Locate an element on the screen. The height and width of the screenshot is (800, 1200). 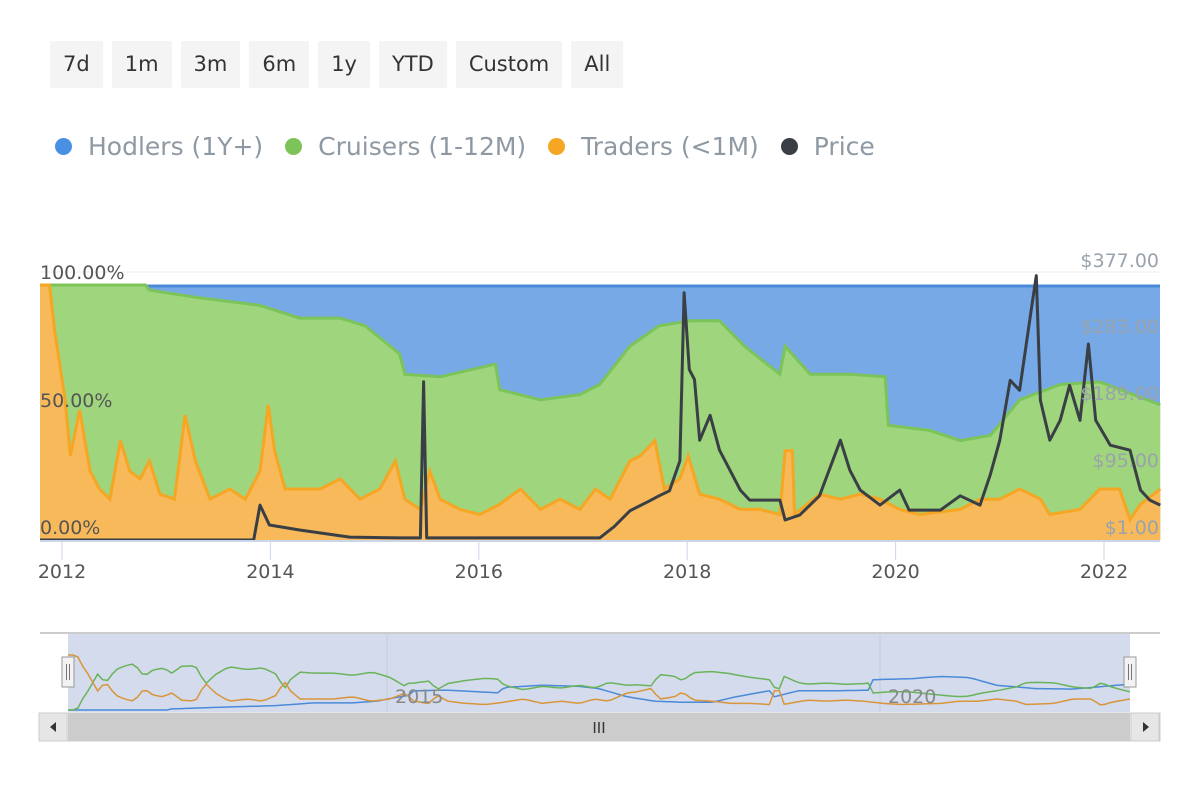
y-tick-100: 100.00% is located at coordinates (82, 273).